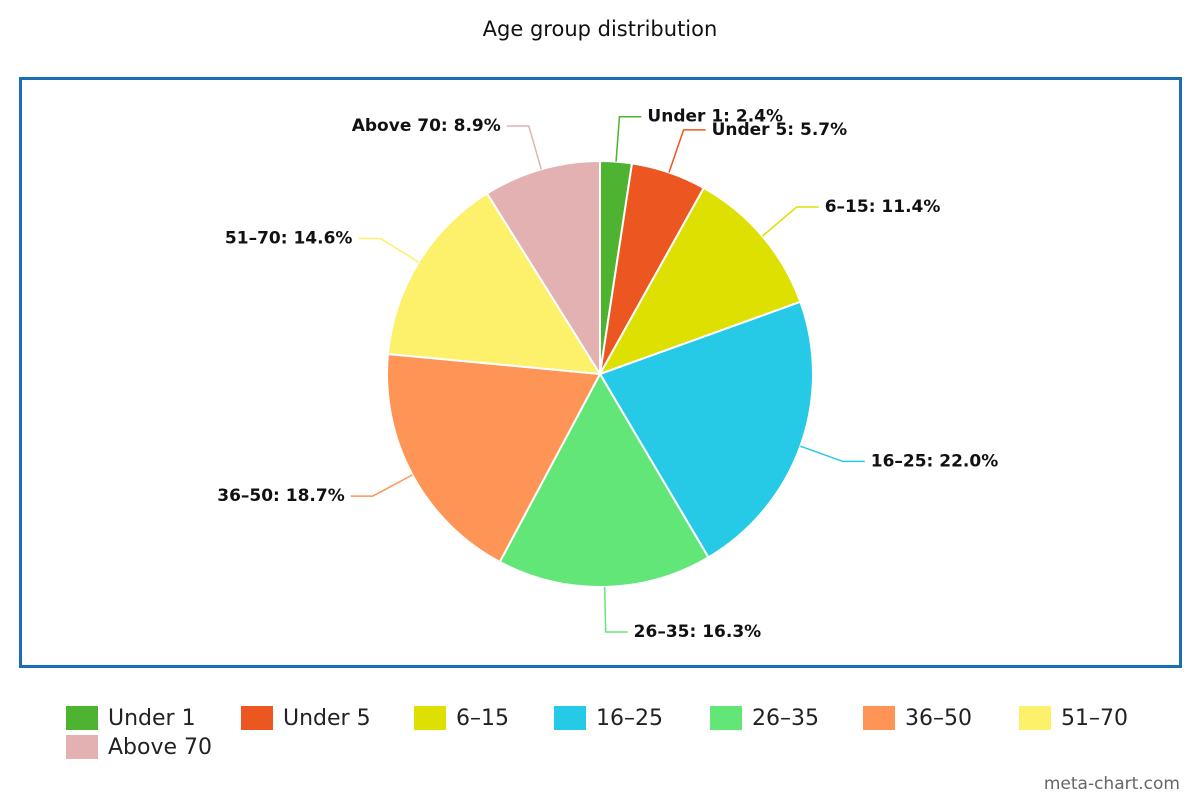 Image resolution: width=1200 pixels, height=804 pixels. Describe the element at coordinates (327, 718) in the screenshot. I see `legend-label: Under 5` at that location.